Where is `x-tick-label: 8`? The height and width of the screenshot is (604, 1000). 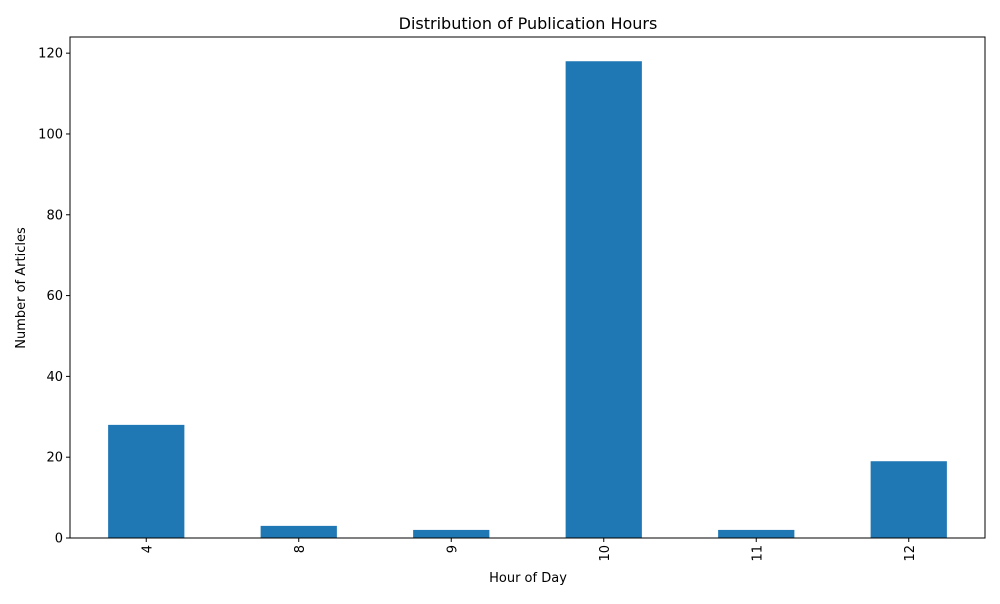
x-tick-label: 8 is located at coordinates (300, 549).